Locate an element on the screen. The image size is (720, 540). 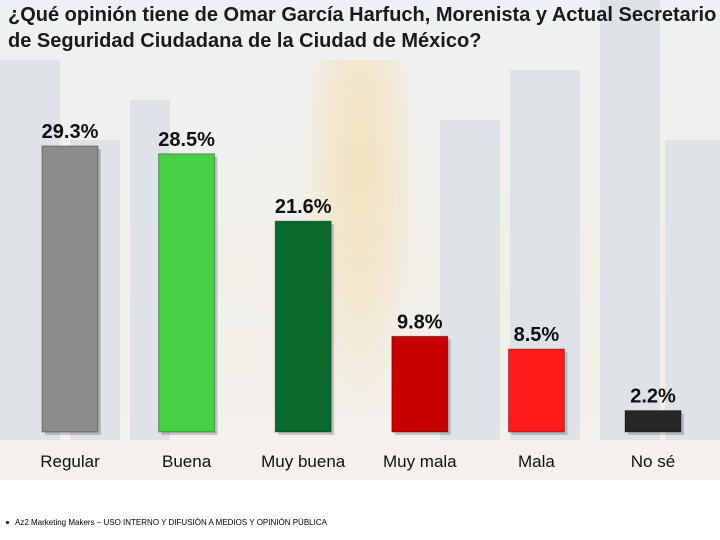
data-label-3: 9.8% is located at coordinates (420, 322).